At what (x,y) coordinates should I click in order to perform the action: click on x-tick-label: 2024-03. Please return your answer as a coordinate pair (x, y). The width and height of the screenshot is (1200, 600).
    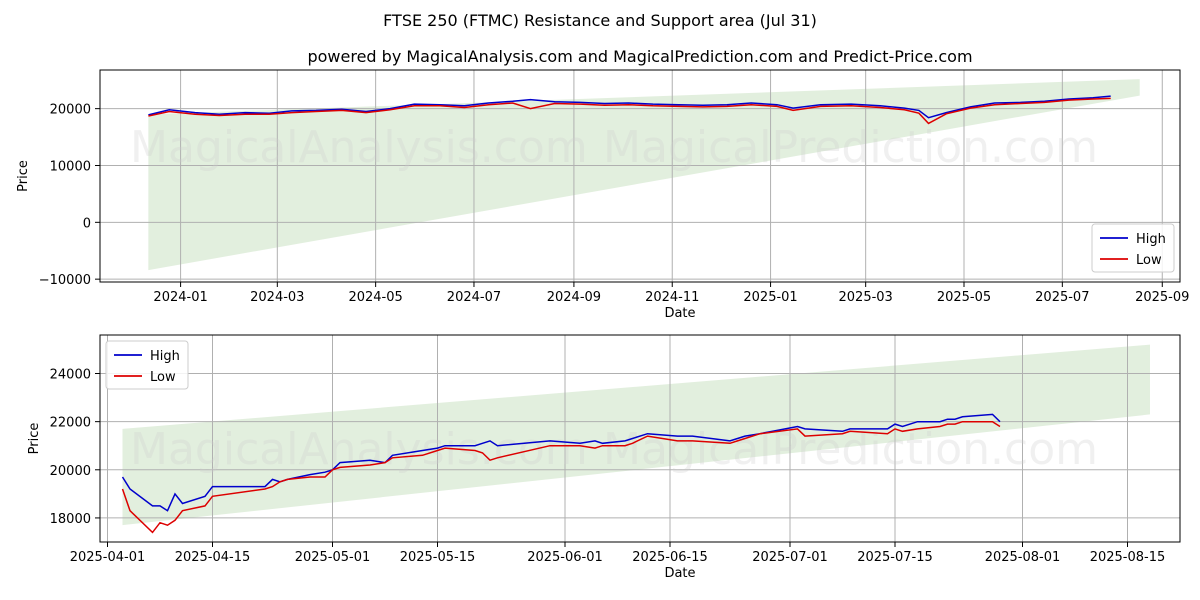
    Looking at the image, I should click on (277, 297).